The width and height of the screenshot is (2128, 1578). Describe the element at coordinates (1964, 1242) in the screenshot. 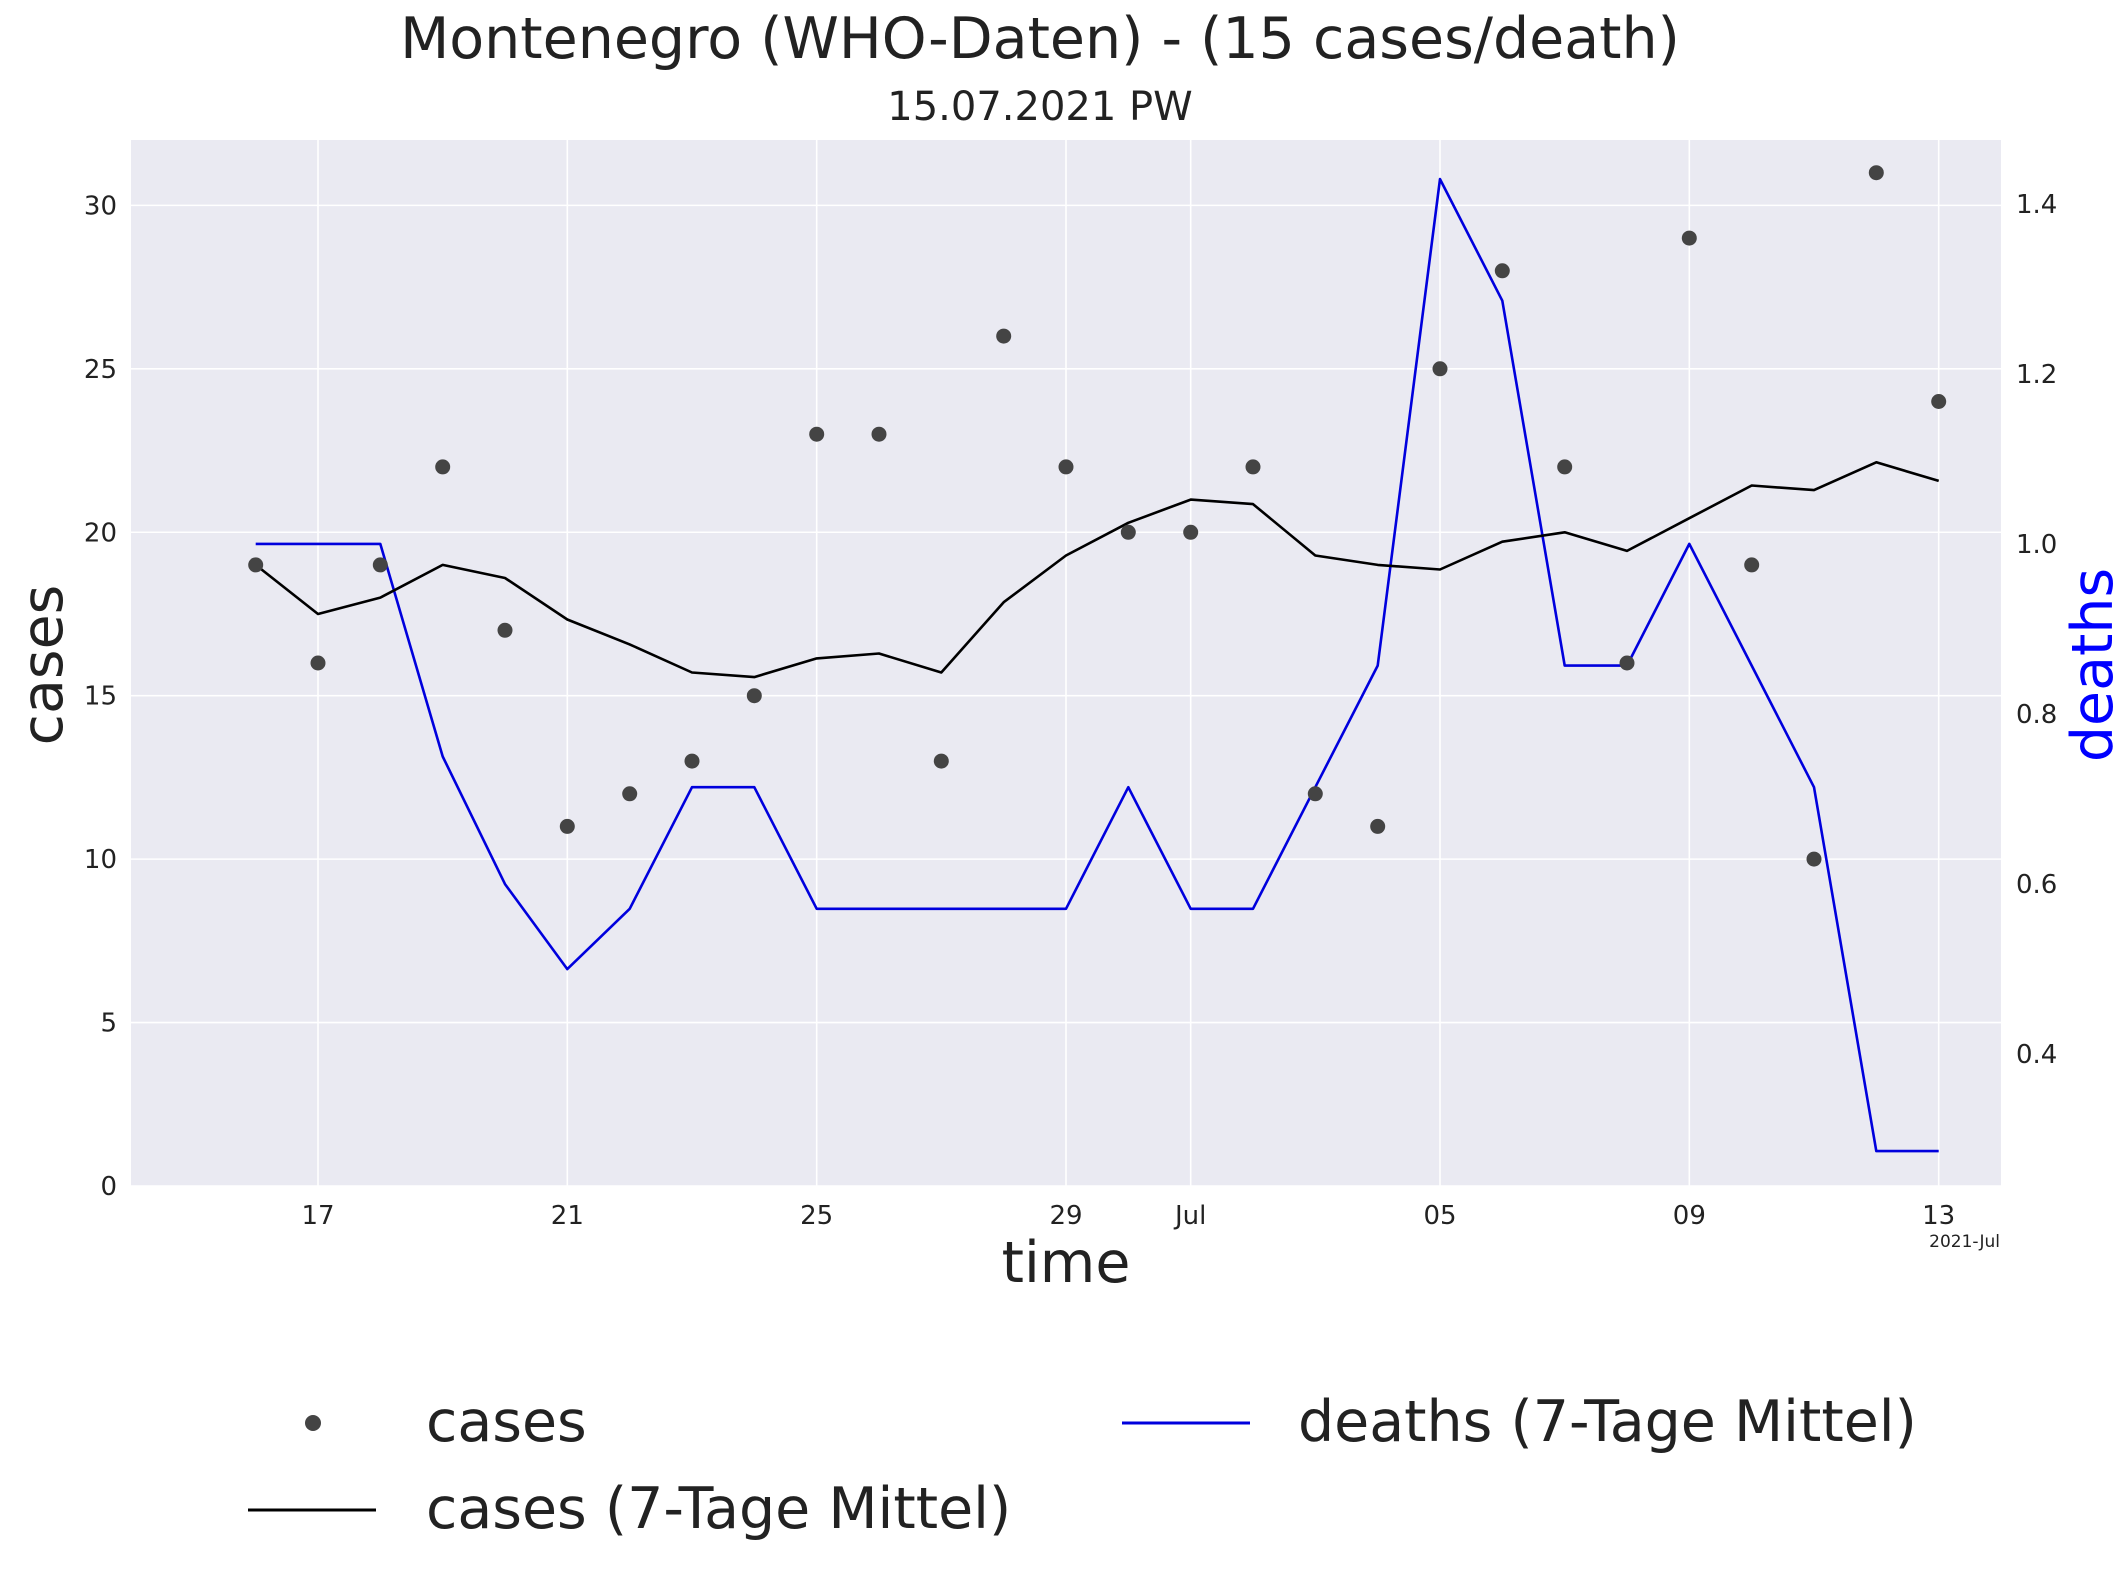

I see `x-offset-label: 2021-Jul` at that location.